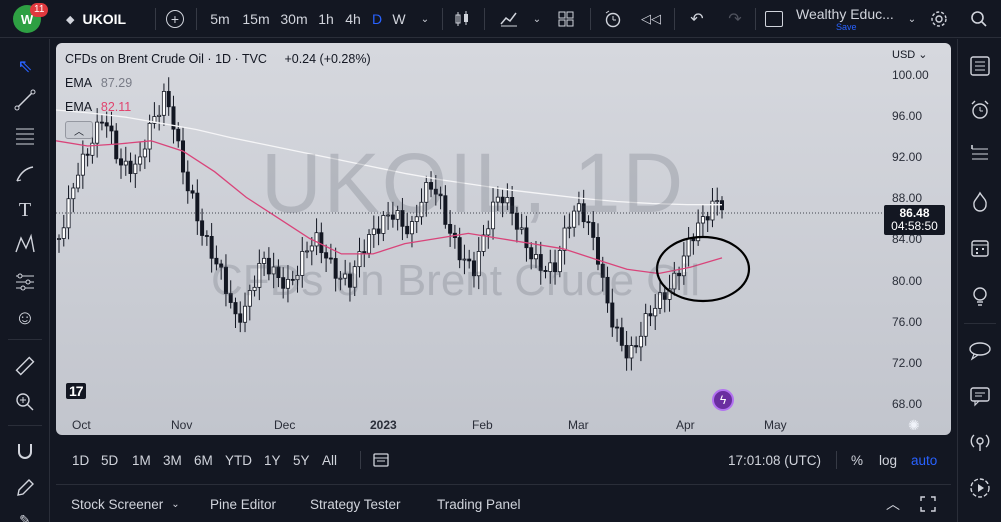  Describe the element at coordinates (25, 174) in the screenshot. I see `brush-tool` at that location.